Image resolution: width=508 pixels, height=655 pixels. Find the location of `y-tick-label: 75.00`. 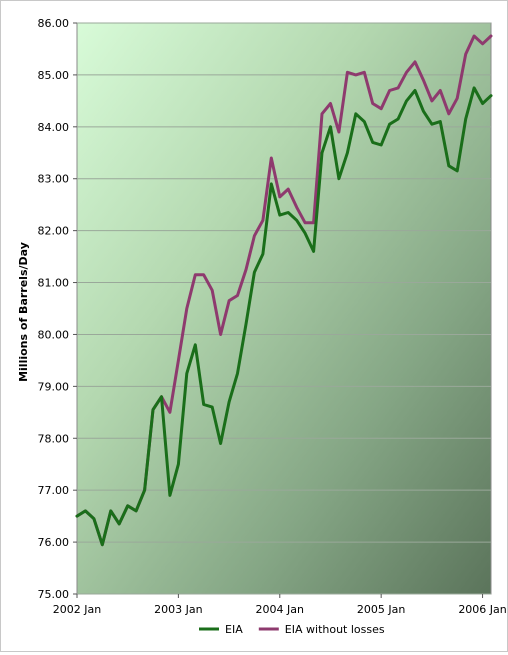

y-tick-label: 75.00 is located at coordinates (54, 594).